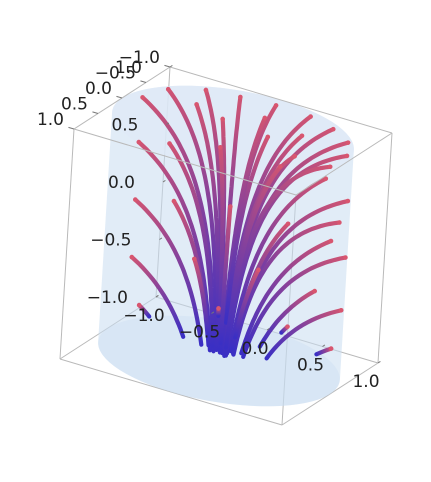  What do you see at coordinates (110, 241) in the screenshot?
I see `z-tick-label: −0.5` at bounding box center [110, 241].